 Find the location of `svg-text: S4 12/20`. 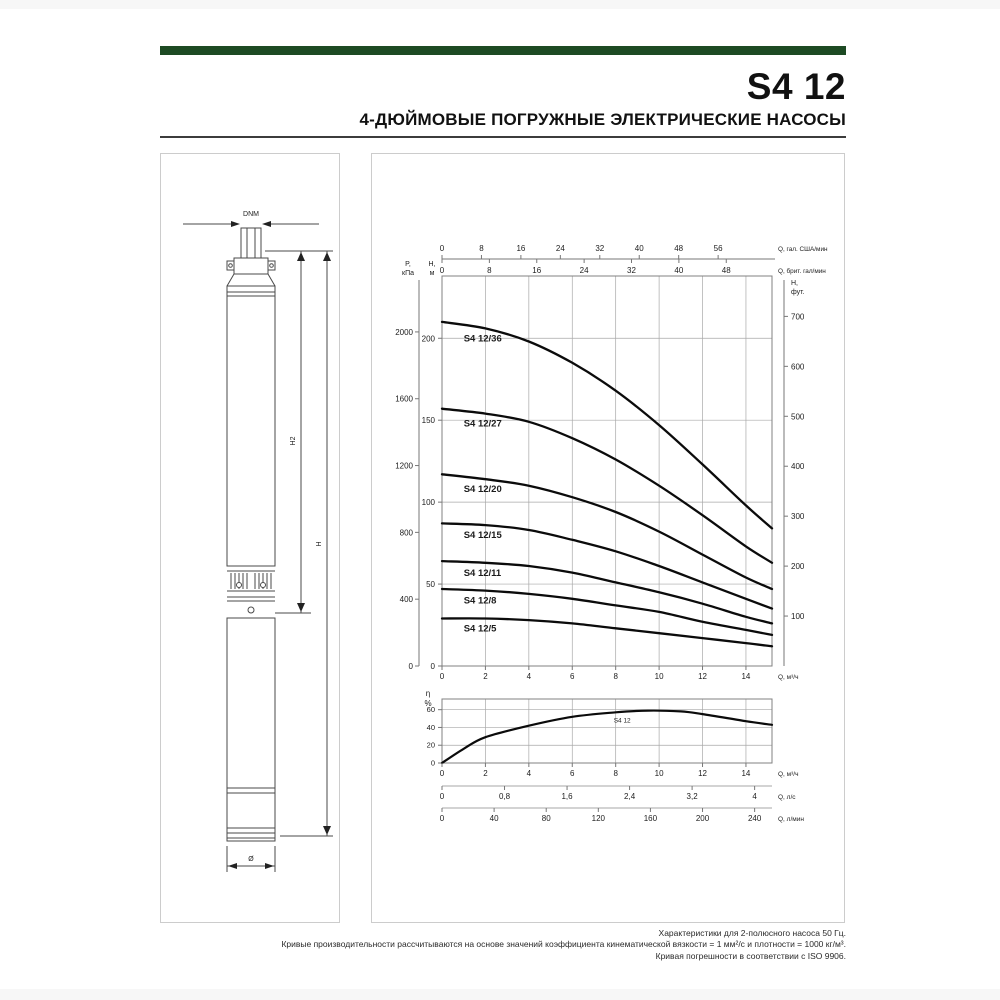

svg-text: S4 12/20 is located at coordinates (483, 489).